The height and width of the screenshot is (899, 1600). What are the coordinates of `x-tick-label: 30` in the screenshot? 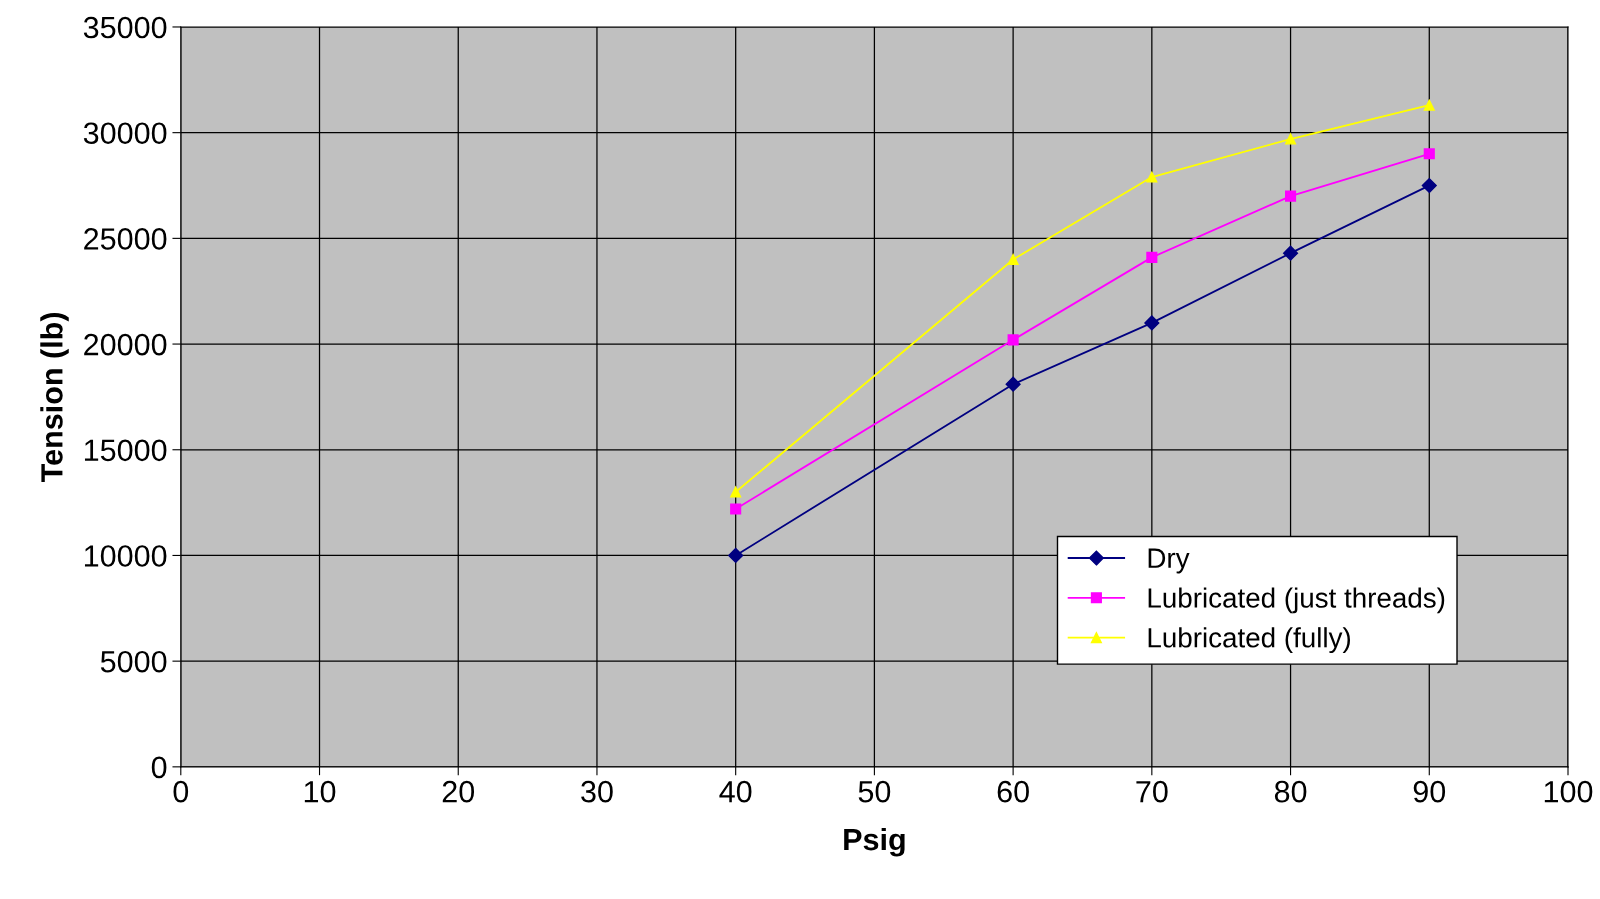 It's located at (597, 791).